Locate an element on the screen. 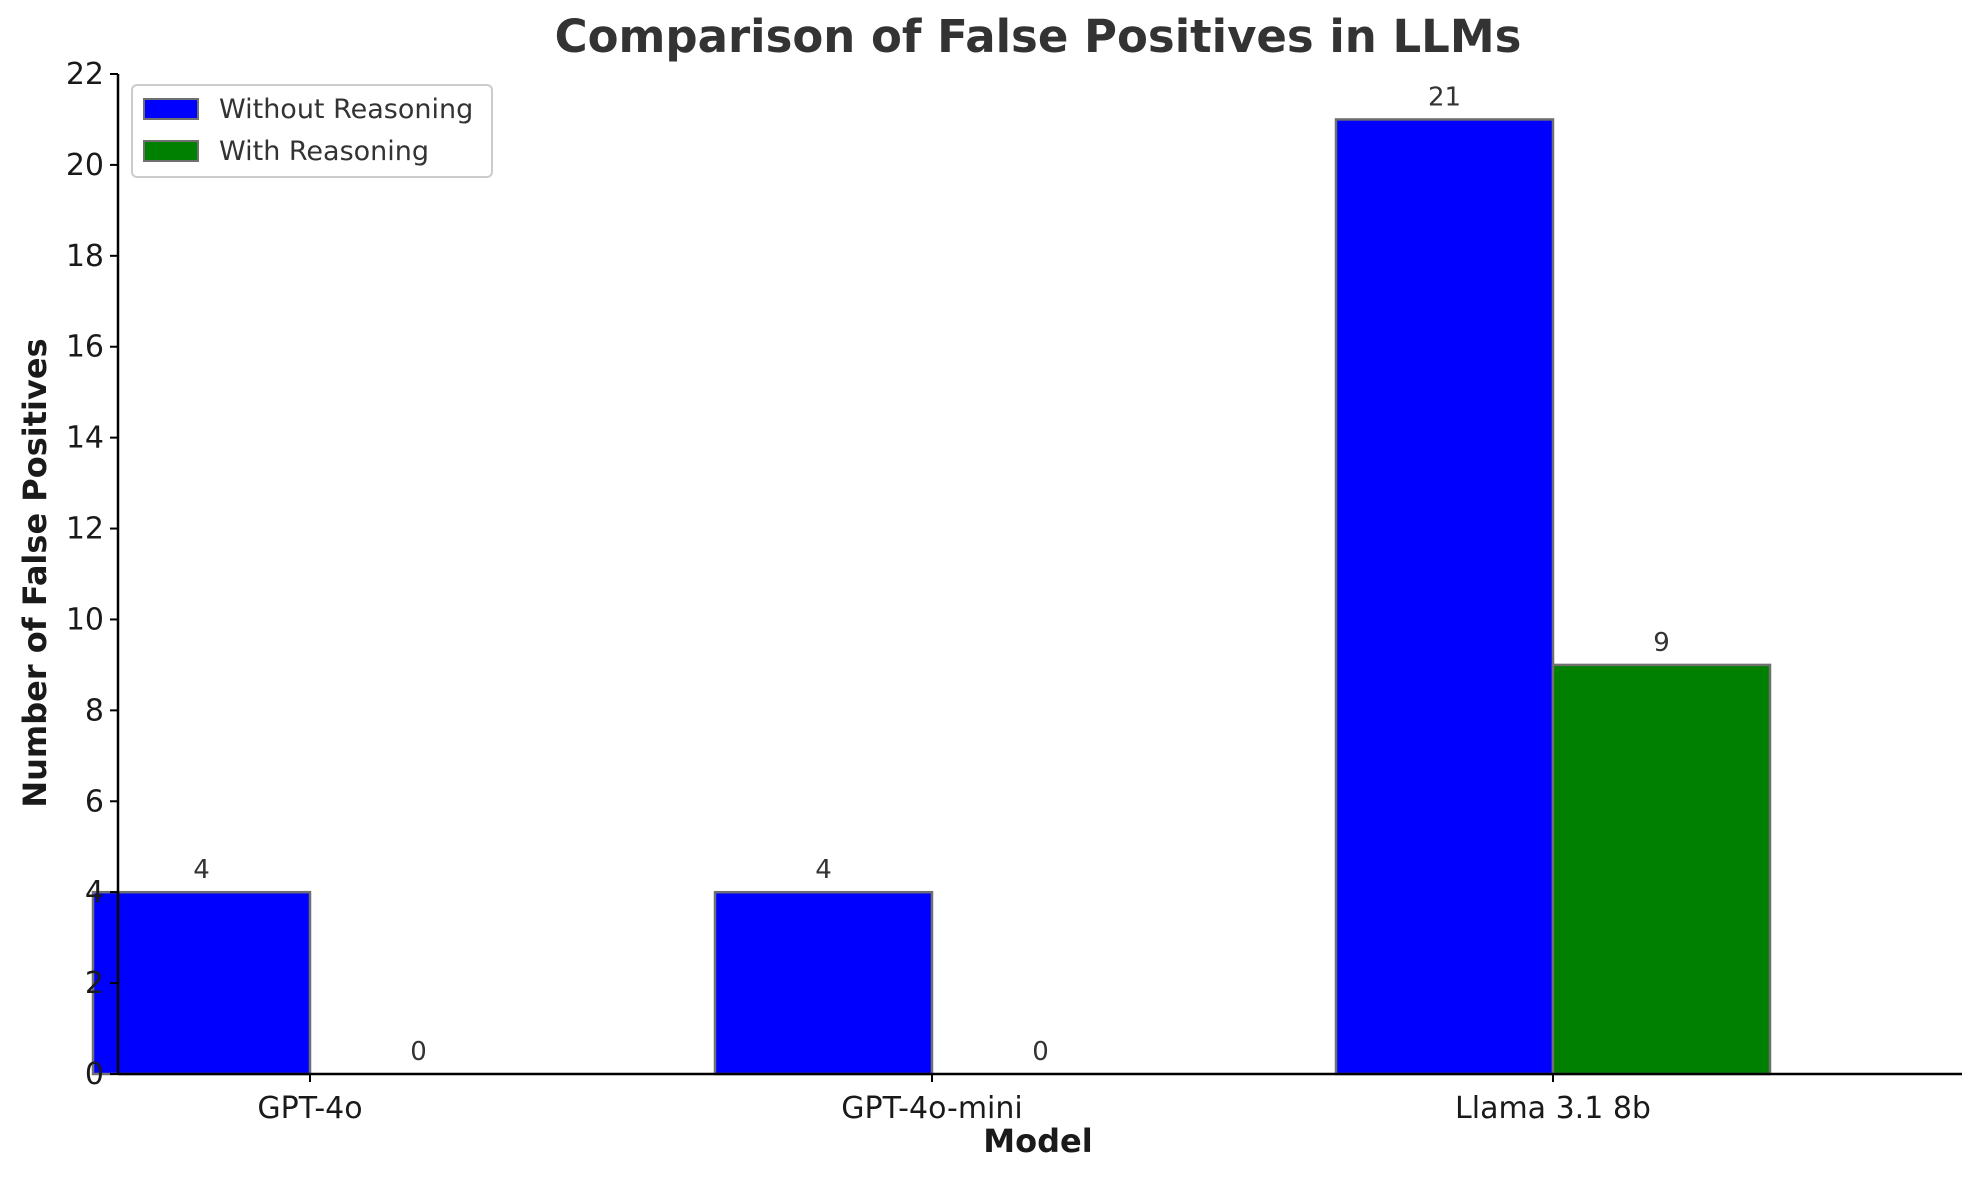 The image size is (1979, 1180). y-tick-label: 18 is located at coordinates (85, 256).